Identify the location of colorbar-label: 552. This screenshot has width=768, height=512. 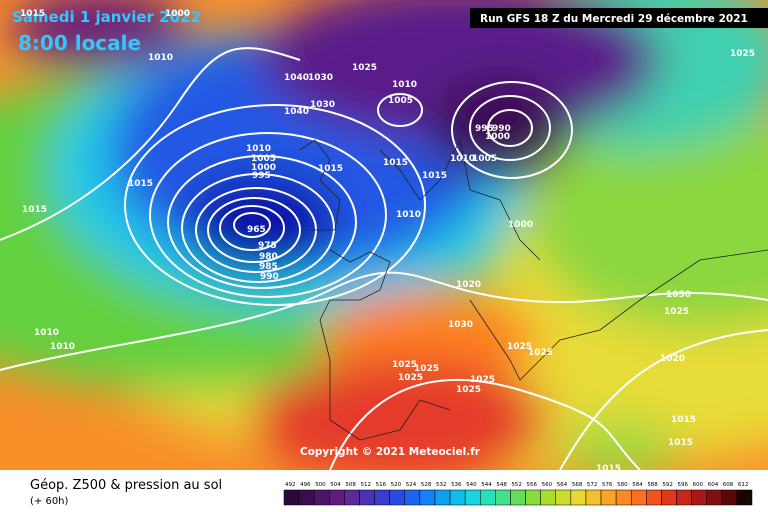
(516, 485).